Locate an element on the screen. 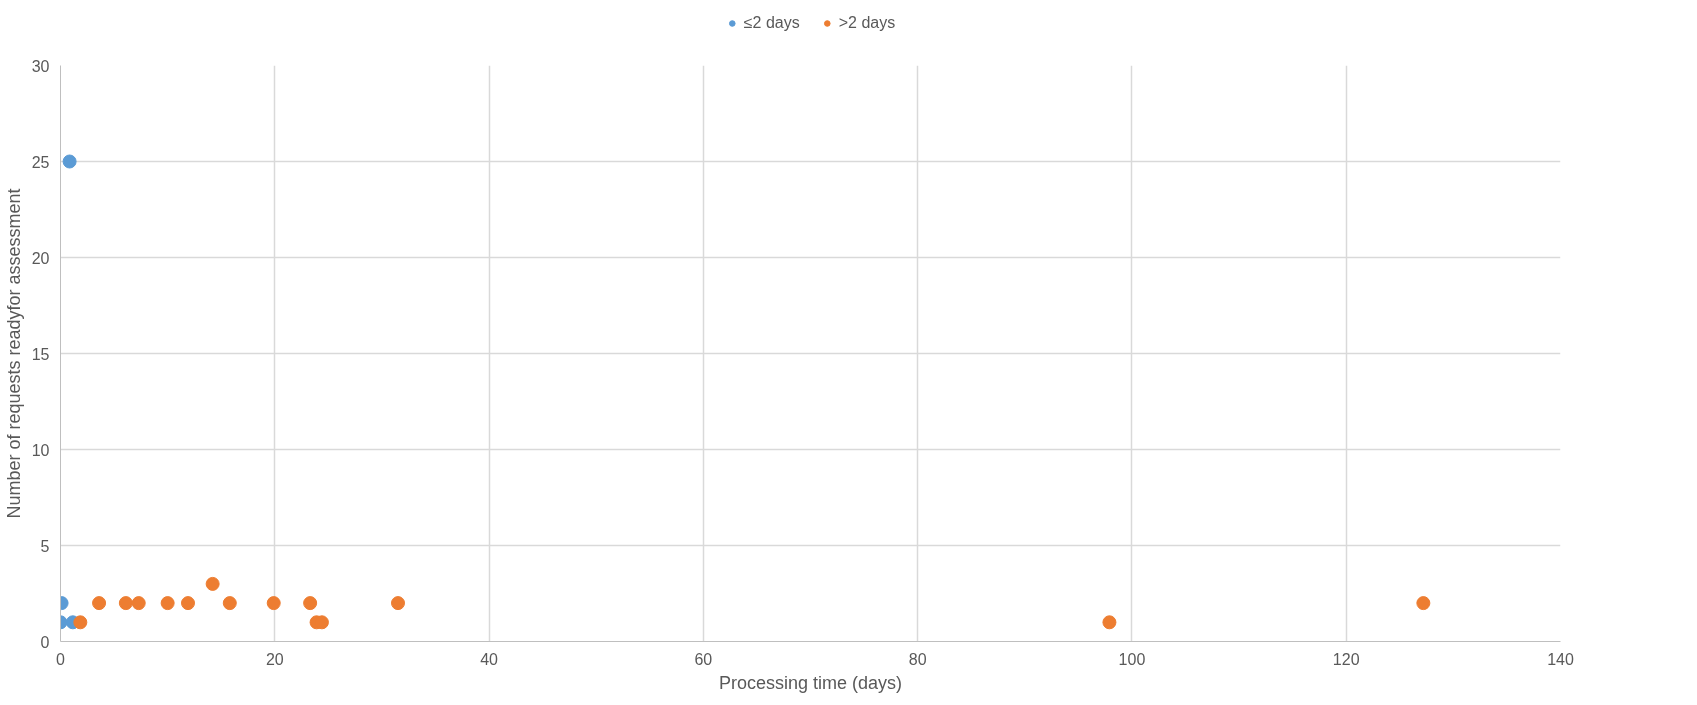 This screenshot has width=1697, height=705. x-axis-title: Processing time (days) is located at coordinates (810, 682).